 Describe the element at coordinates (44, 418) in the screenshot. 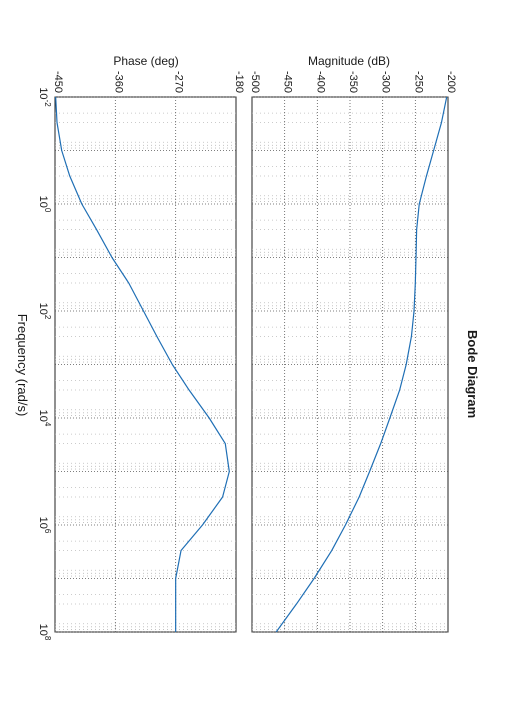

I see `frequency-tick-label: 10⁴` at that location.